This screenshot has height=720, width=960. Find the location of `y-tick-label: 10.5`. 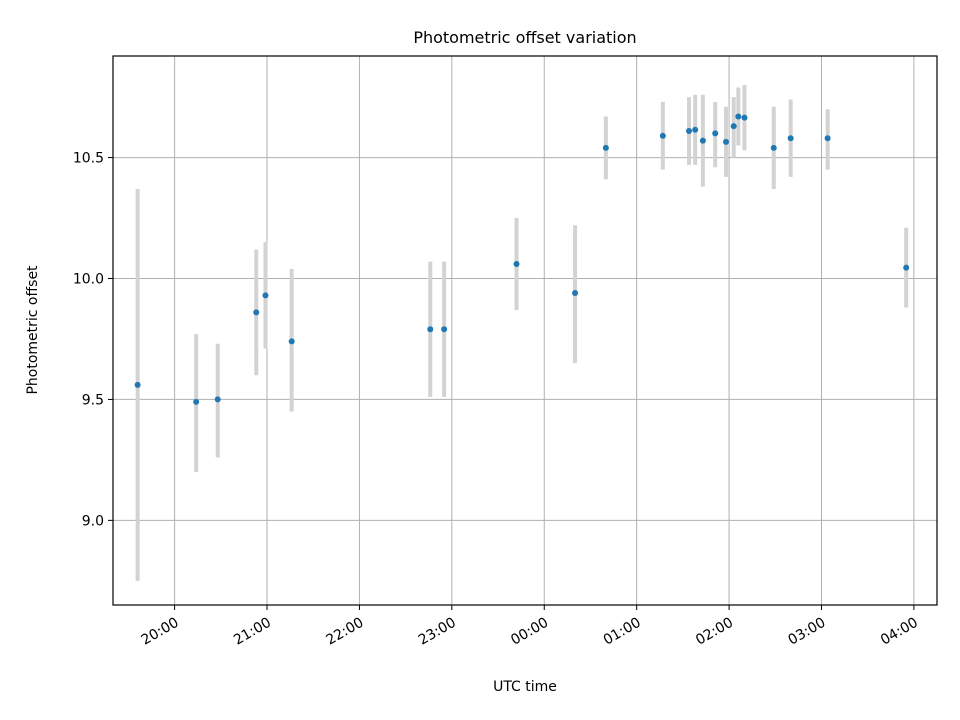

y-tick-label: 10.5 is located at coordinates (88, 159).